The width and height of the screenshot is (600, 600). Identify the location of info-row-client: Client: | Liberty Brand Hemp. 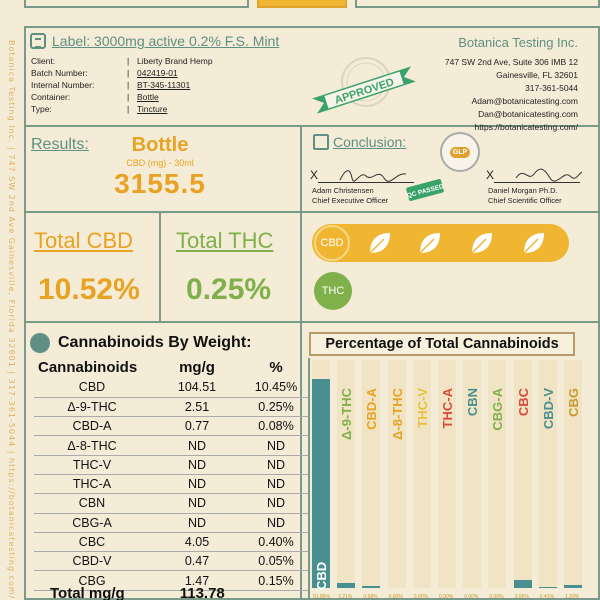
(122, 61).